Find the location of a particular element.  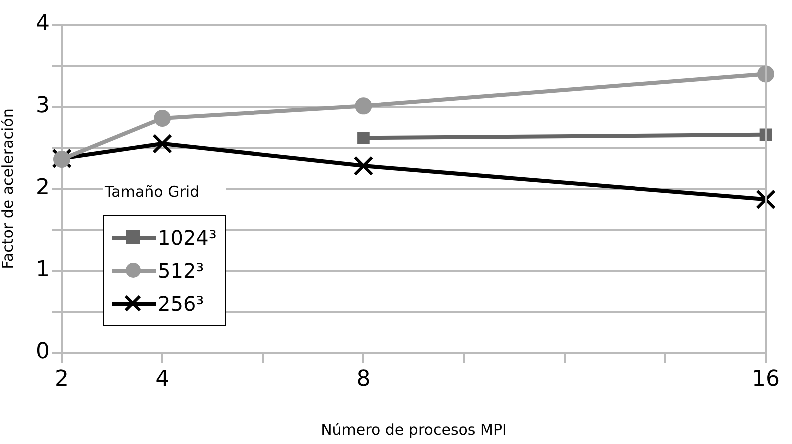

x-tick-label: 4 is located at coordinates (163, 379).